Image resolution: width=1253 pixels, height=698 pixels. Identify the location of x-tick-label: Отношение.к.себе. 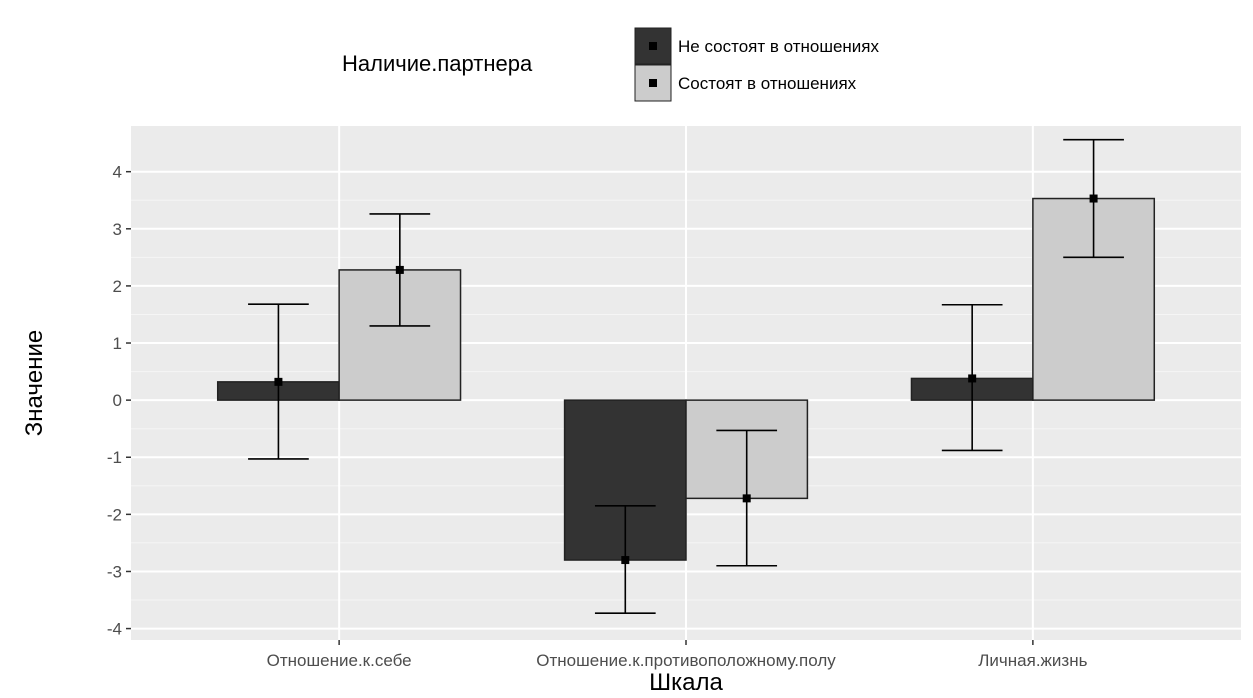
(339, 660).